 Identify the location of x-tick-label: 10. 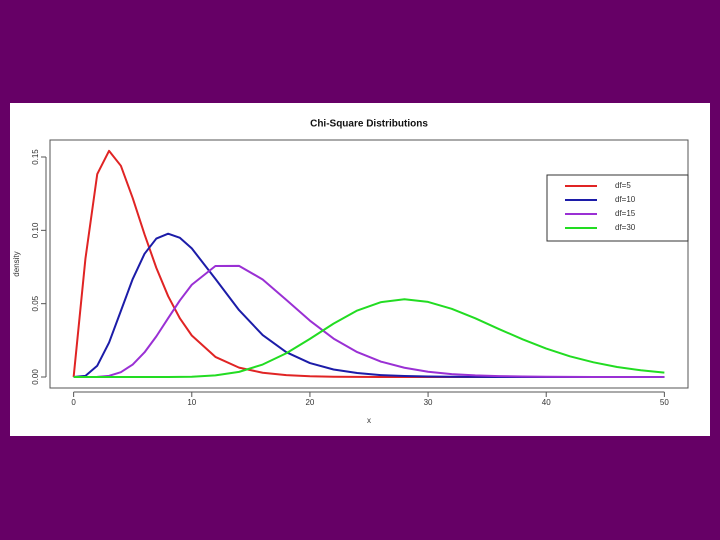
(191, 402).